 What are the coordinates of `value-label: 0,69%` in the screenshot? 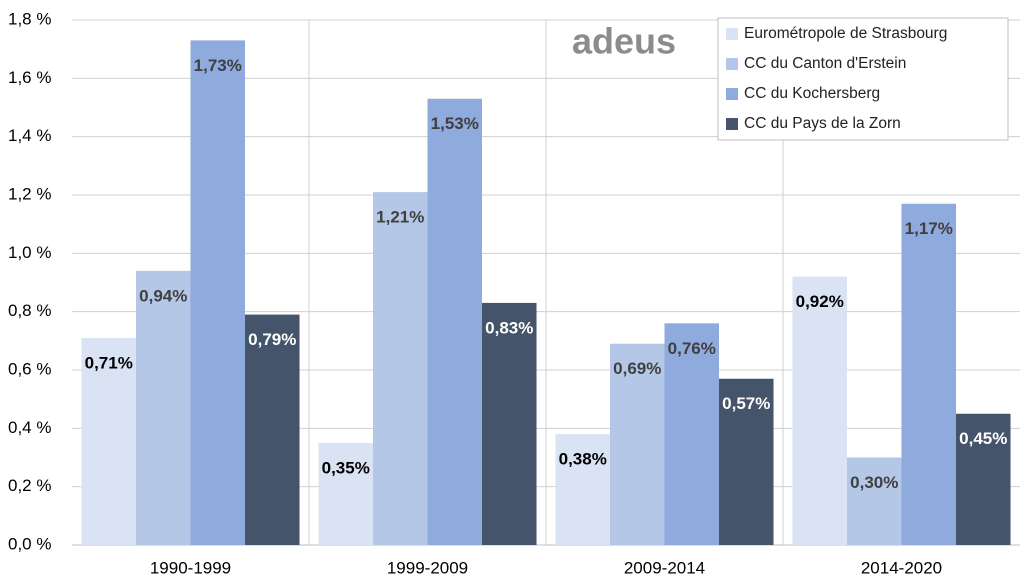 It's located at (637, 368).